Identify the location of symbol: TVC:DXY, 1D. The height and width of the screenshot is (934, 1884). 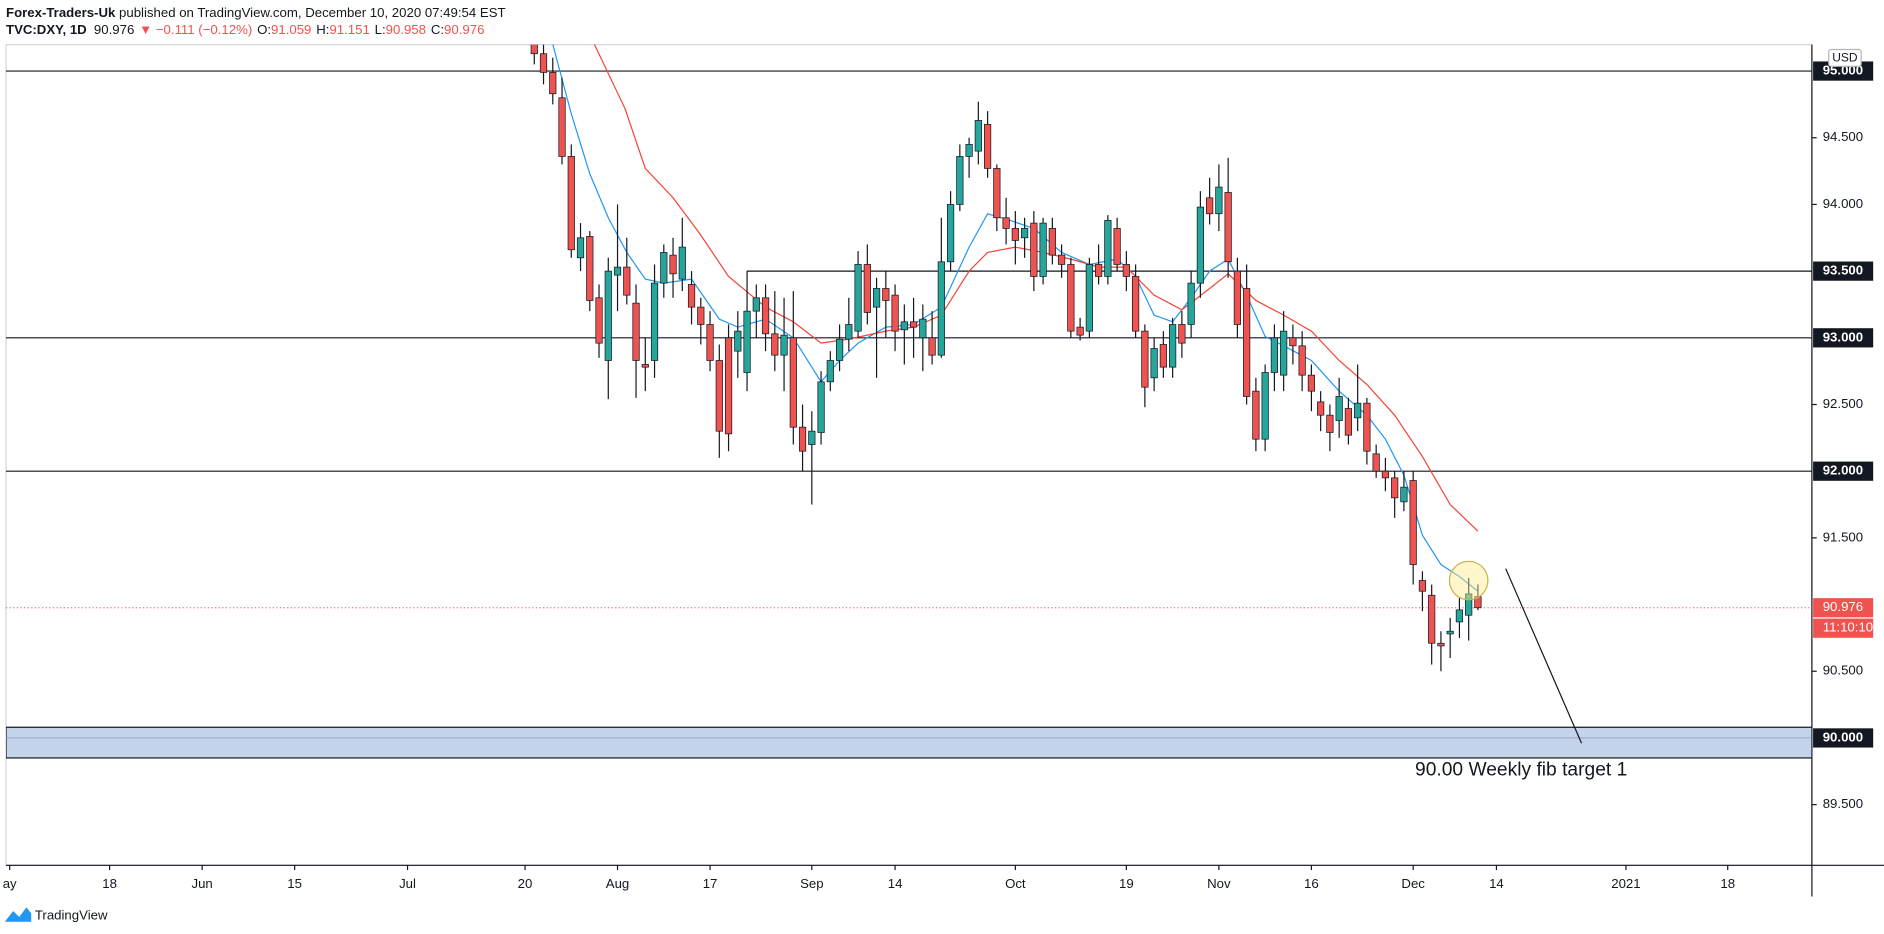
(46, 29).